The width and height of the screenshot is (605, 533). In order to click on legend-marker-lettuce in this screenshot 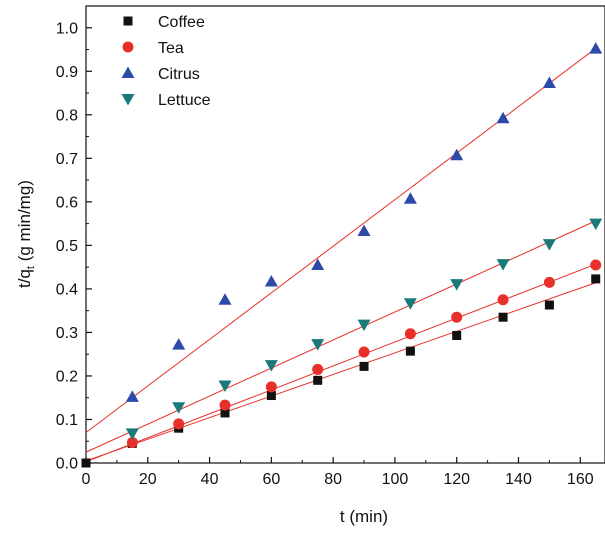, I will do `click(128, 100)`.